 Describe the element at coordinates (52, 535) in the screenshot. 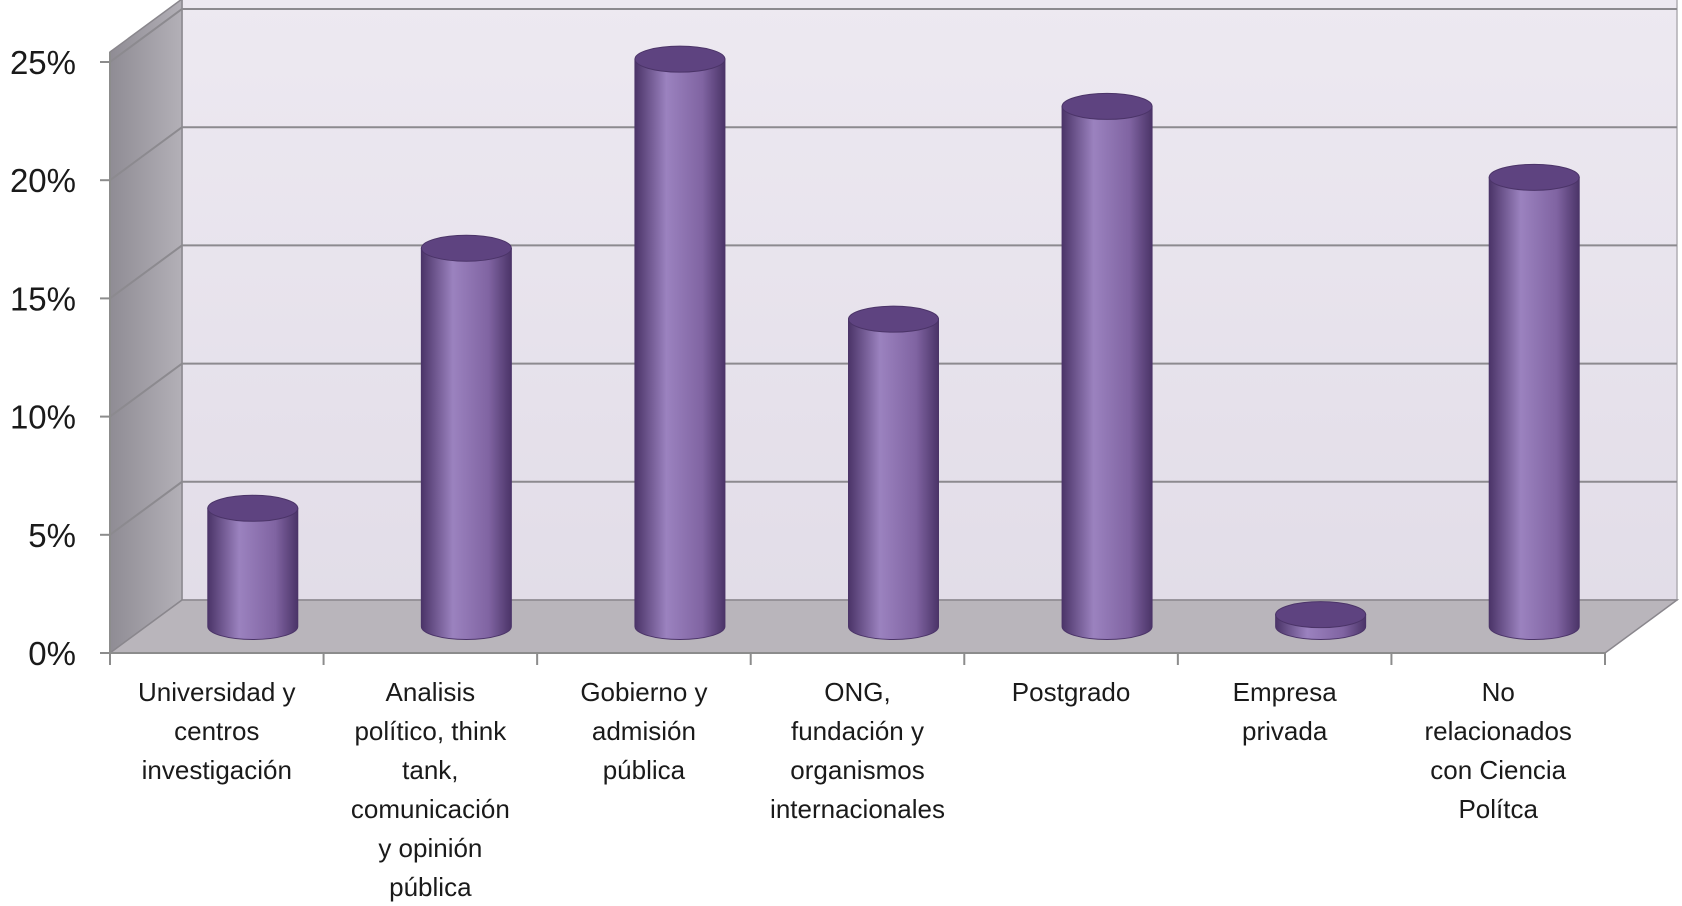

I see `y-tick-label: 5%` at that location.